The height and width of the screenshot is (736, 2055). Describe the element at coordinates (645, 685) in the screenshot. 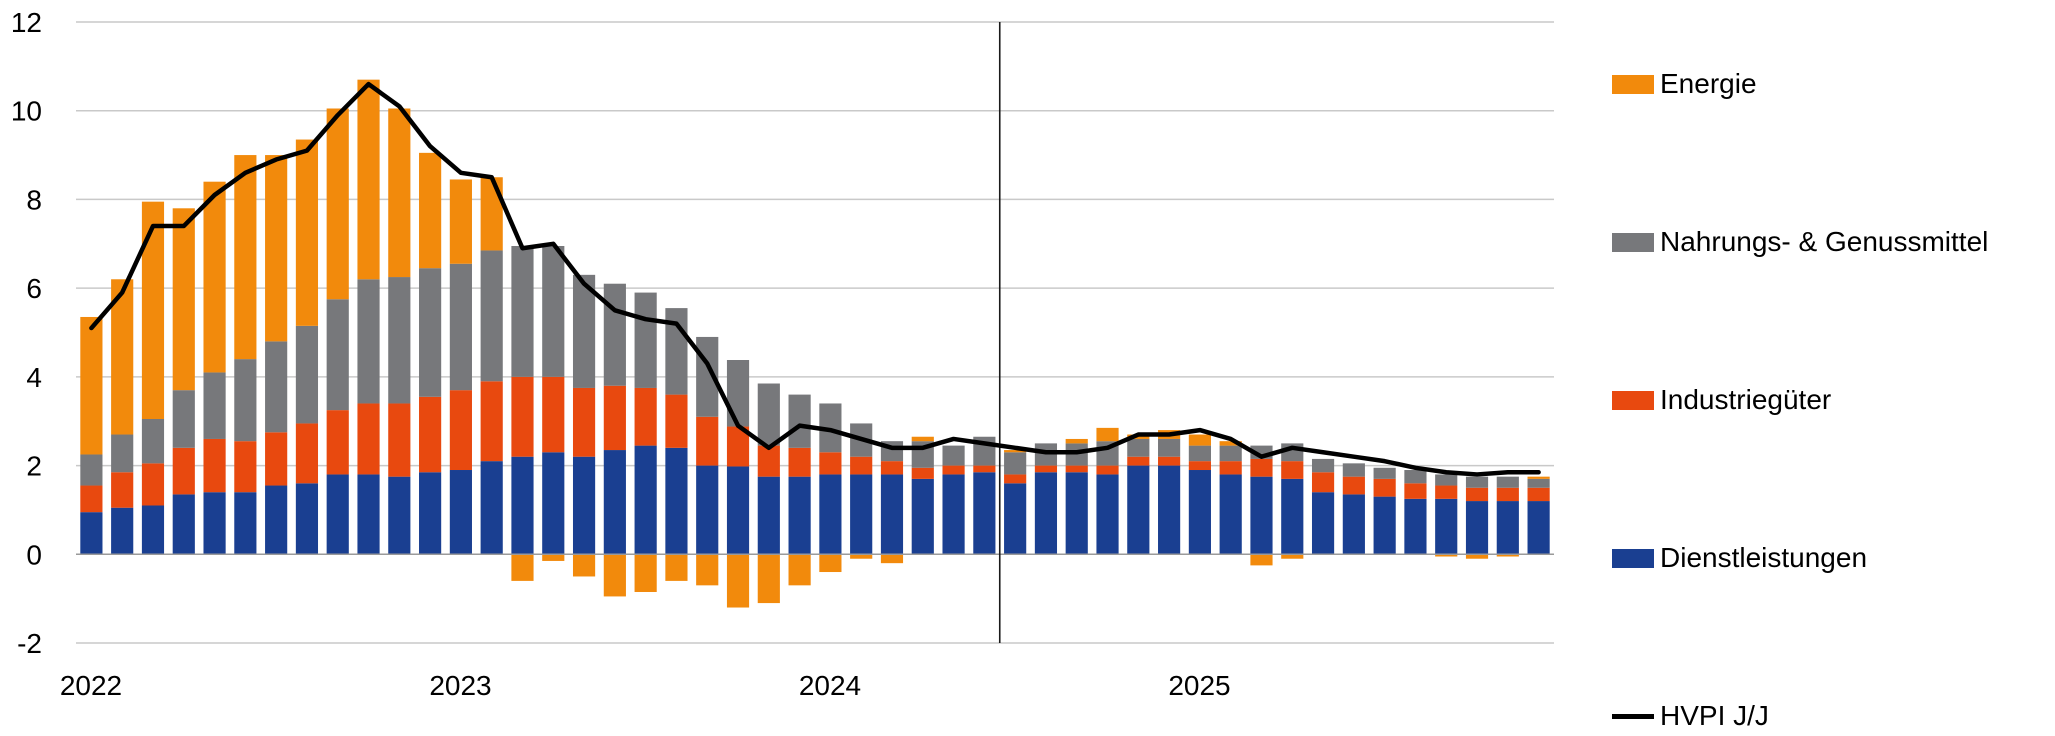

I see `x-axis-ticks: 2022 2023 2024 2025` at that location.